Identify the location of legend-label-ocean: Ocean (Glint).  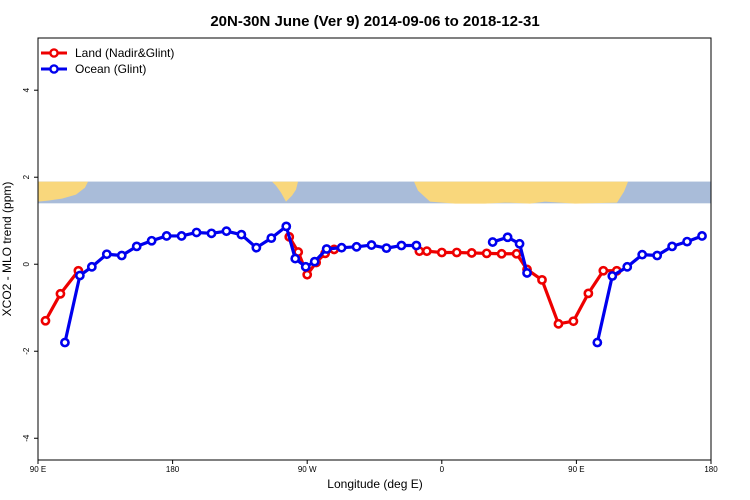
(110, 69).